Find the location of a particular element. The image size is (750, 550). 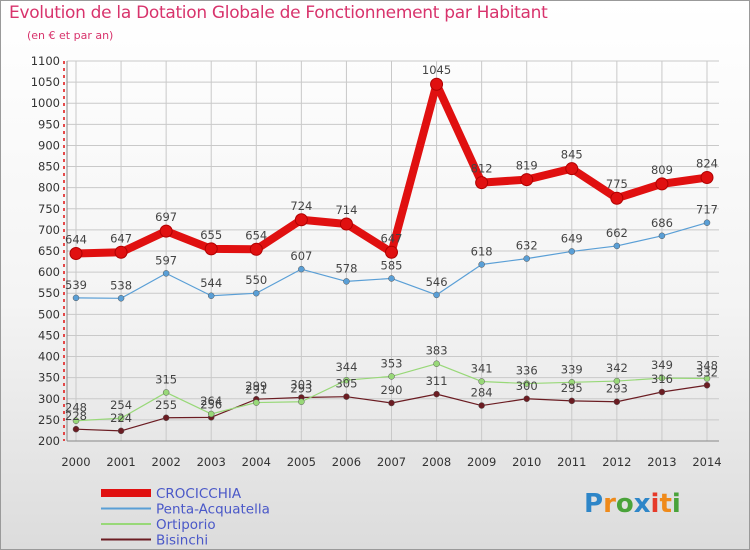

data-label: 578 is located at coordinates (346, 268).